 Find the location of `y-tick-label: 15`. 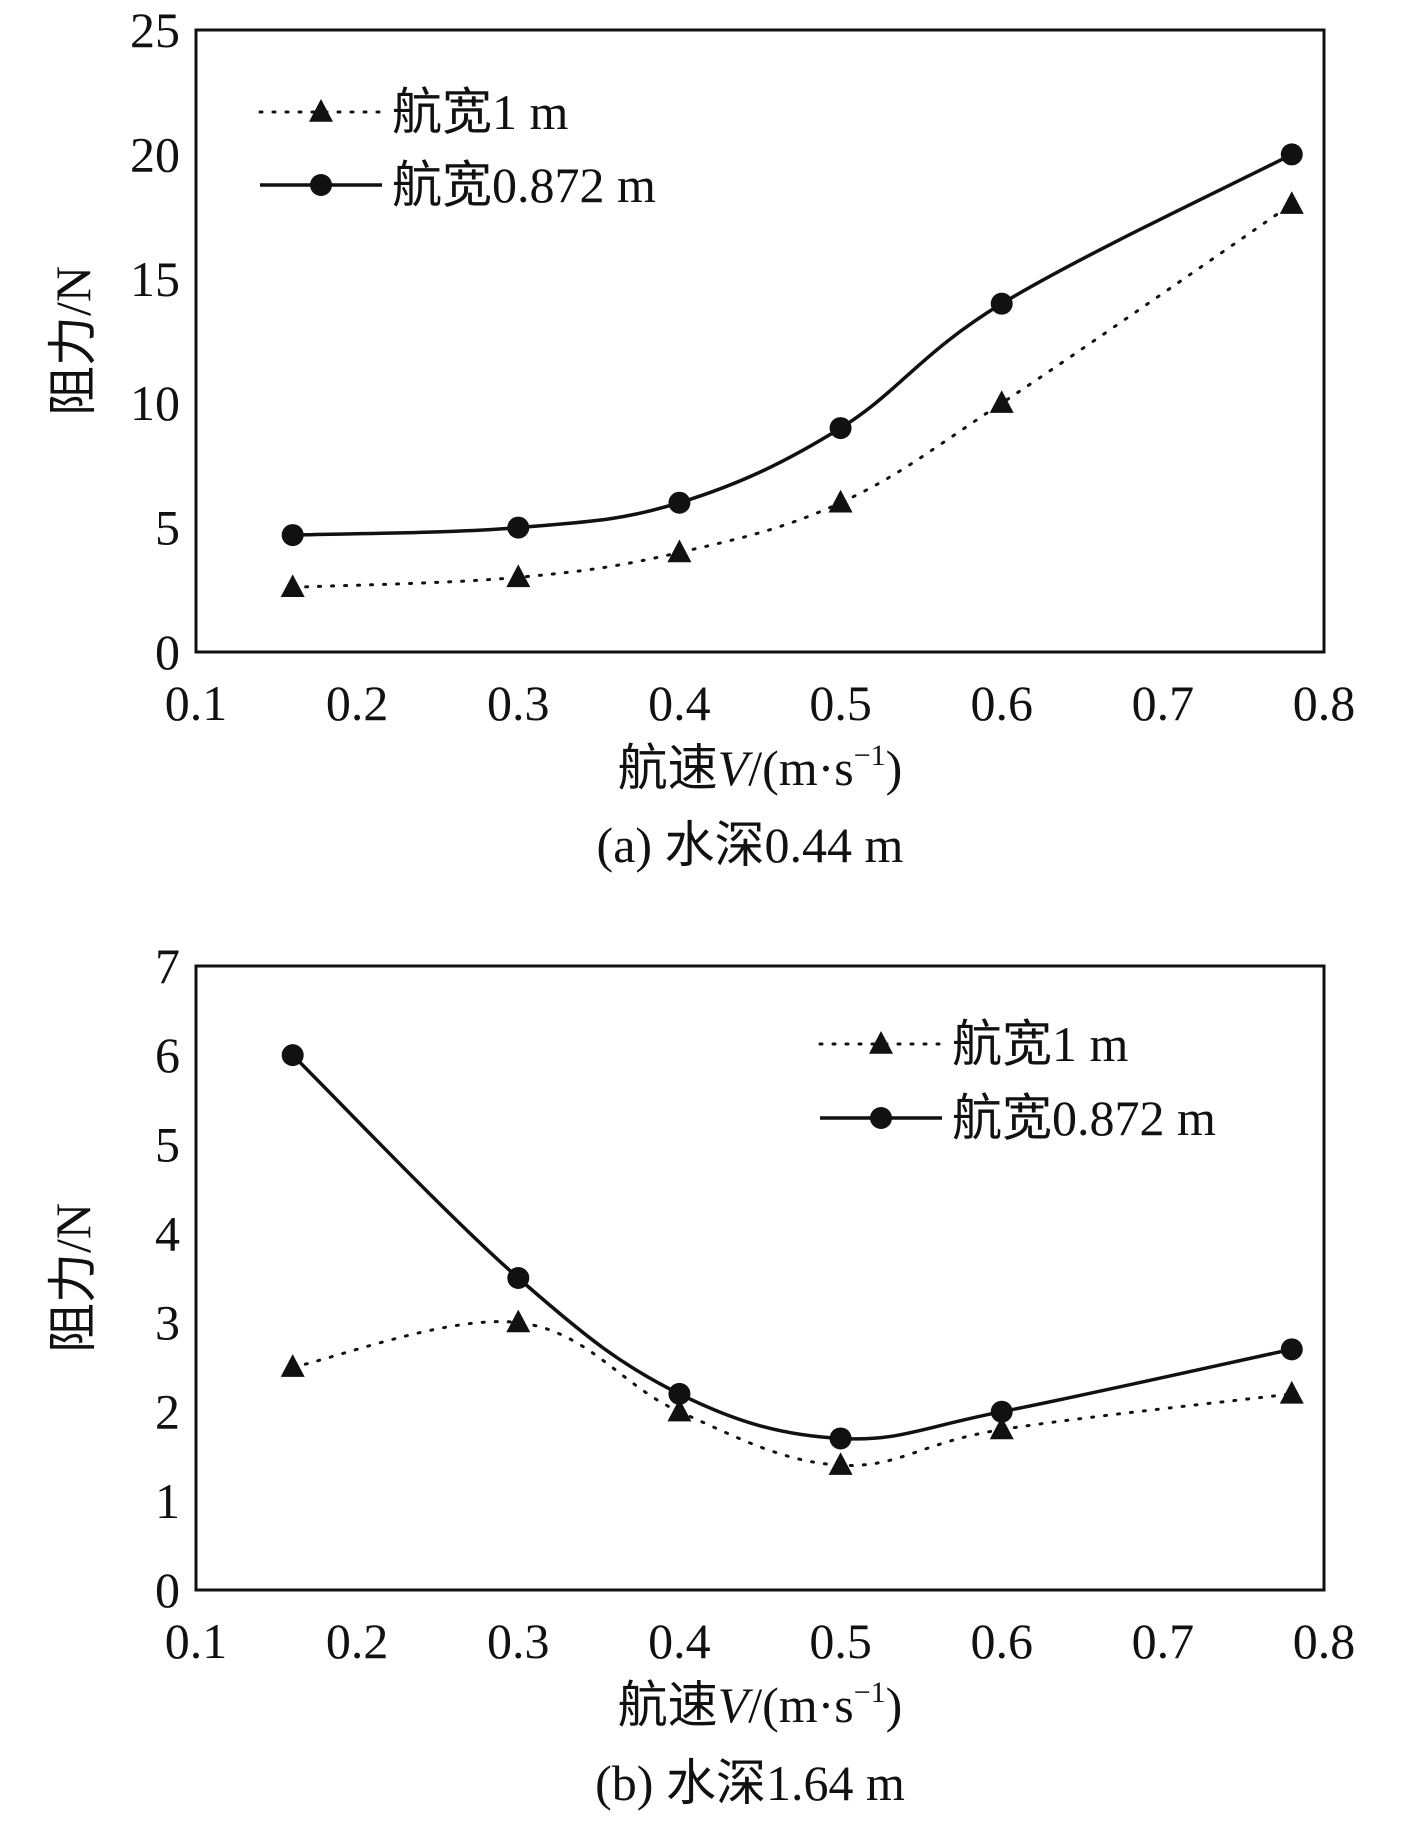

y-tick-label: 15 is located at coordinates (155, 279).